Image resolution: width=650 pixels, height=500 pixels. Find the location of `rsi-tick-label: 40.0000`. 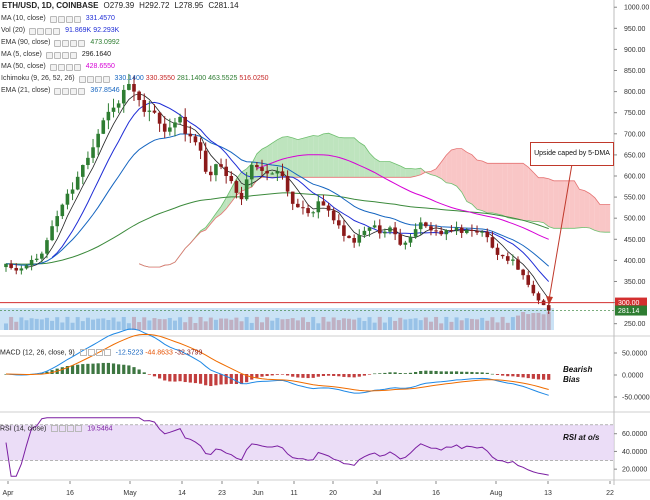

rsi-tick-label: 40.0000 is located at coordinates (634, 452).